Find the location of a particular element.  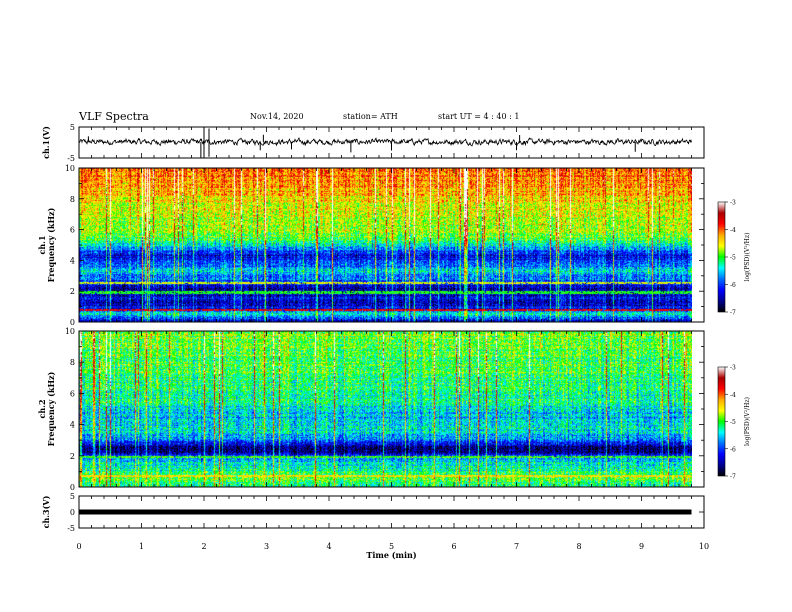

start-time-label: start UT = 4 : 40 : 1 is located at coordinates (479, 116).